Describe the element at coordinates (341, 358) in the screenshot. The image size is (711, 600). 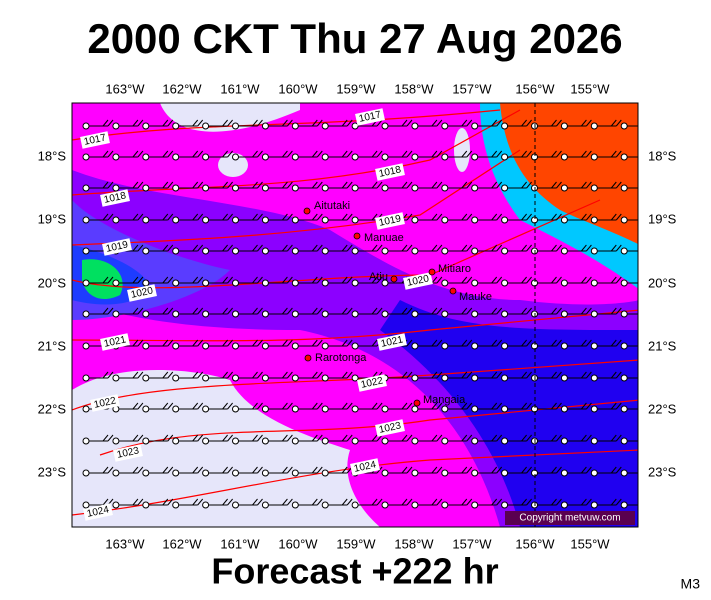
I see `place-name: Rarotonga` at that location.